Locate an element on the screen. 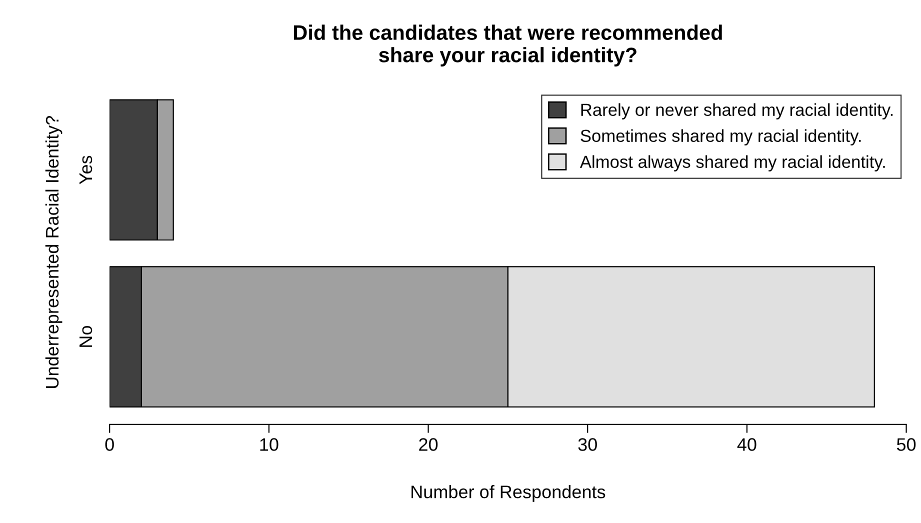  legend-label: Rarely or never shared my racial identity. is located at coordinates (737, 111).